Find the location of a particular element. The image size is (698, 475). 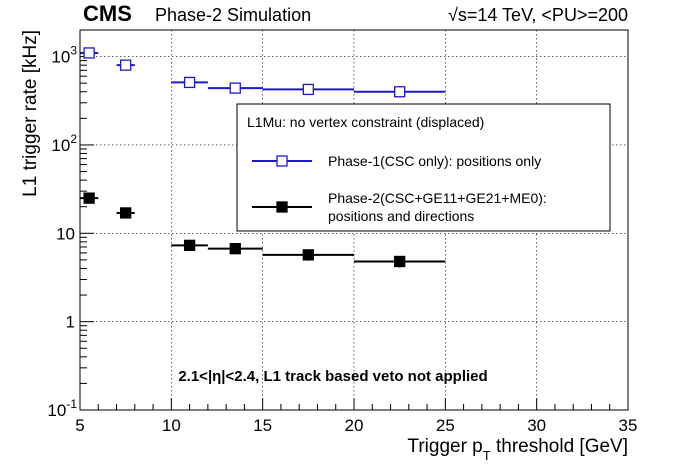

x-ticks: 5 10 15 20 25 30 35 is located at coordinates (356, 416).